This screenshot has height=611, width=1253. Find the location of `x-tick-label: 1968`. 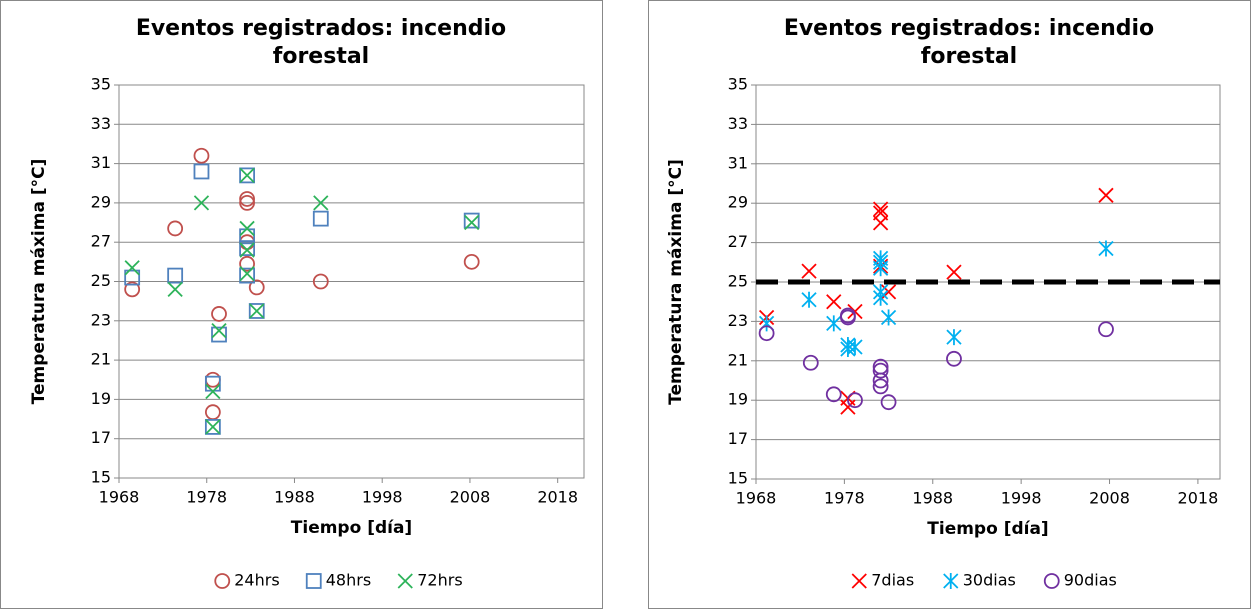

x-tick-label: 1968 is located at coordinates (119, 497).